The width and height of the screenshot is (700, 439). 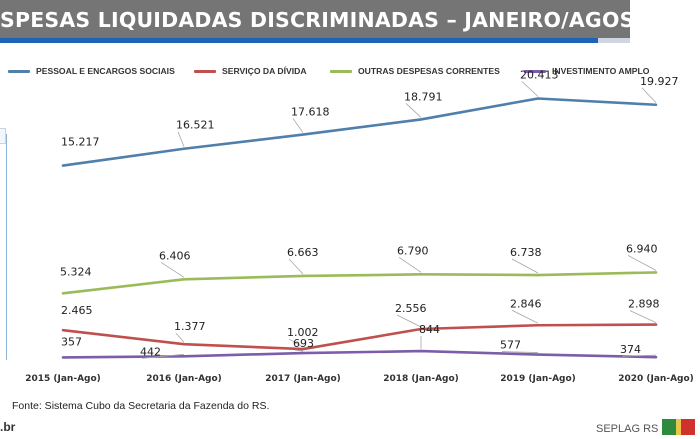 What do you see at coordinates (539, 74) in the screenshot?
I see `data-label-pessoal: 20.413` at bounding box center [539, 74].